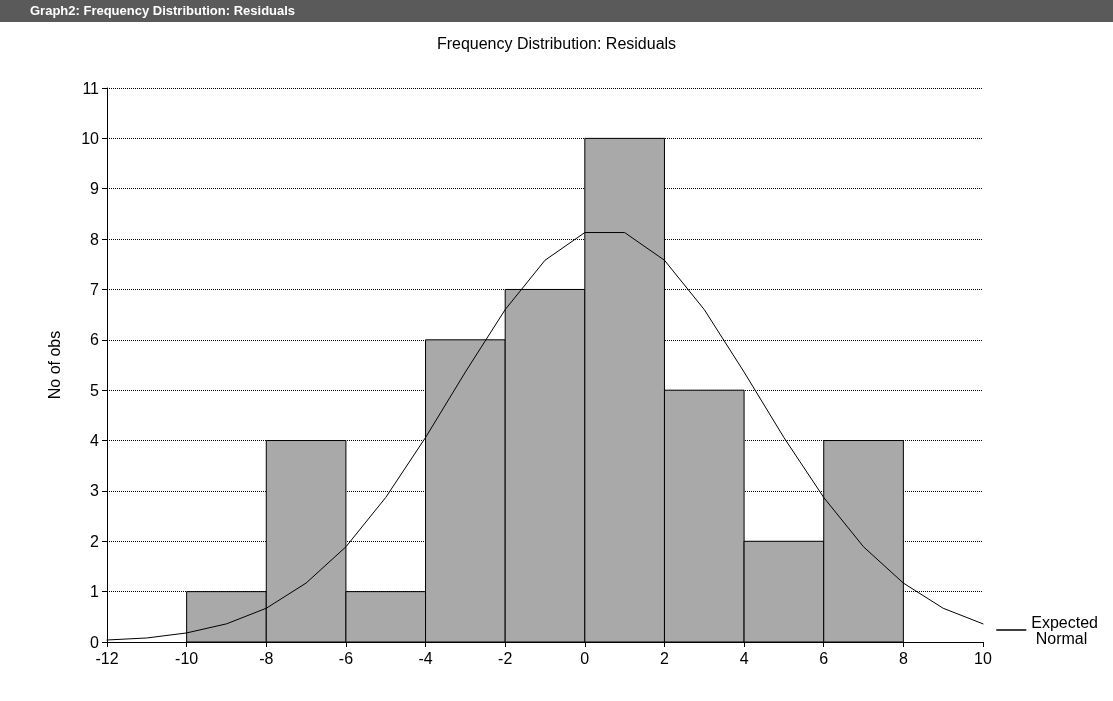  I want to click on y-axis-title: No of obs, so click(54, 365).